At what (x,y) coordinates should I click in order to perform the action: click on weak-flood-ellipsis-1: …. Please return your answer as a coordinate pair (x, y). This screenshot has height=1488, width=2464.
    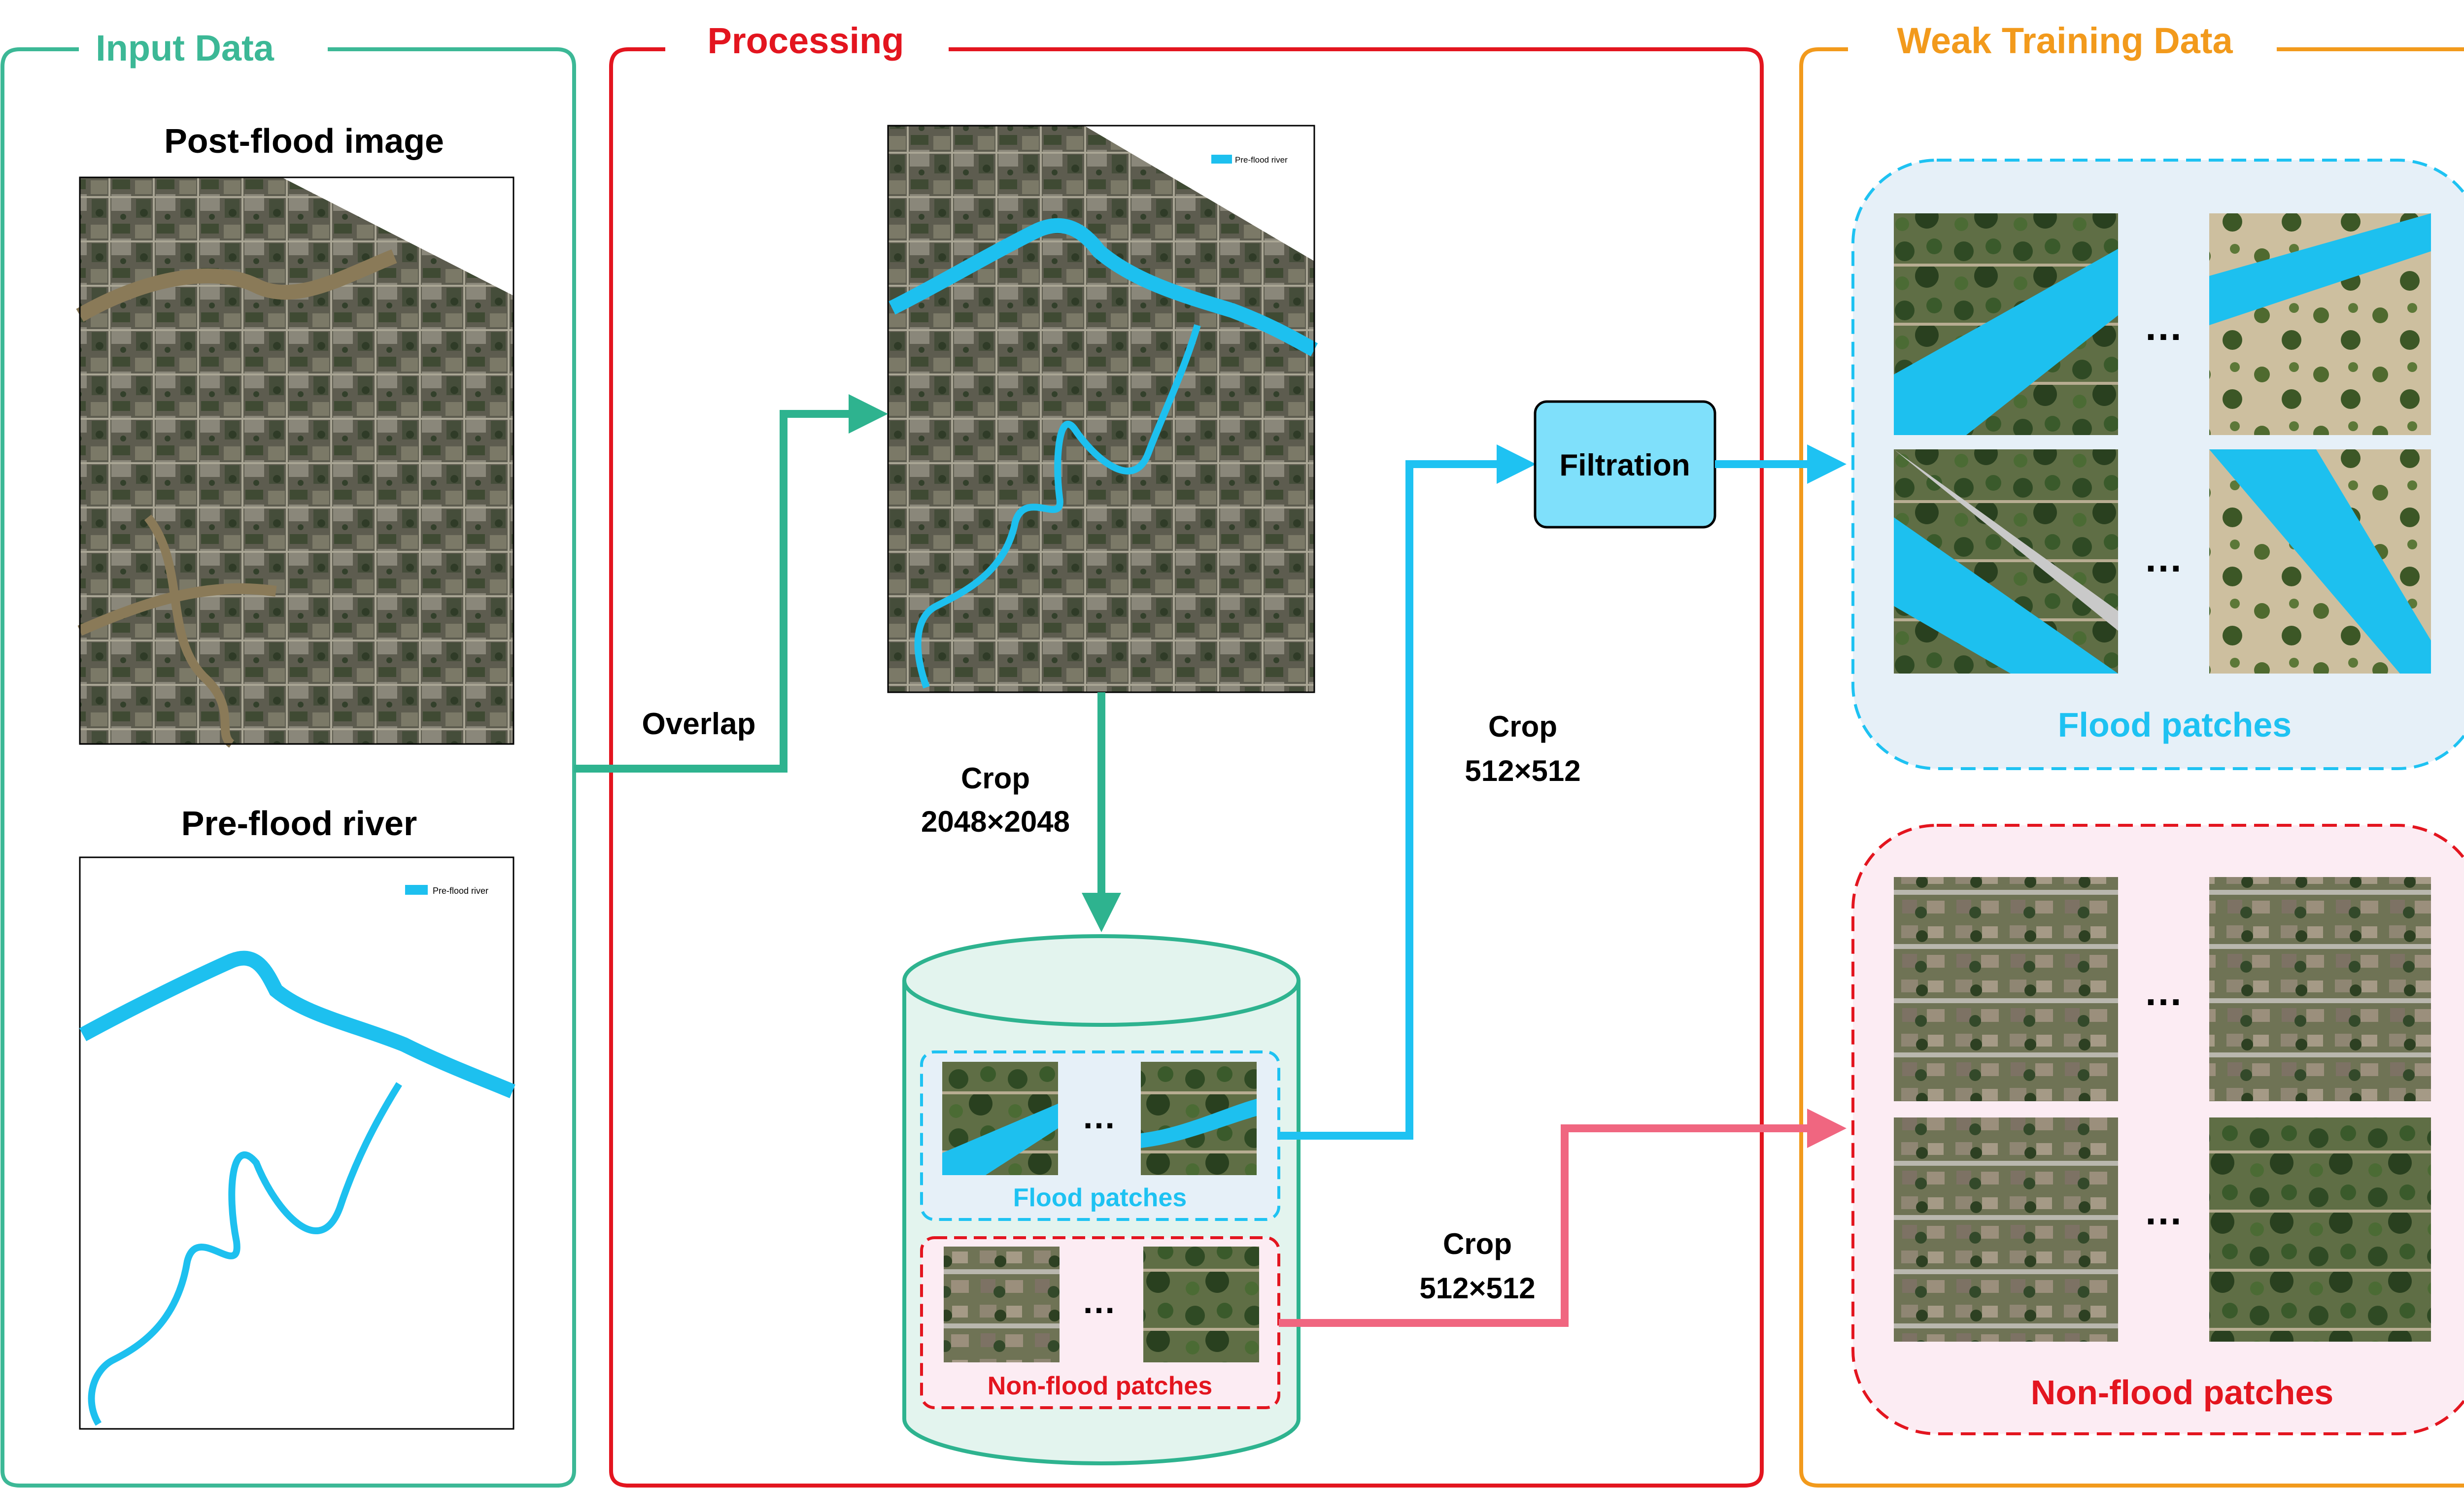
    Looking at the image, I should click on (2163, 326).